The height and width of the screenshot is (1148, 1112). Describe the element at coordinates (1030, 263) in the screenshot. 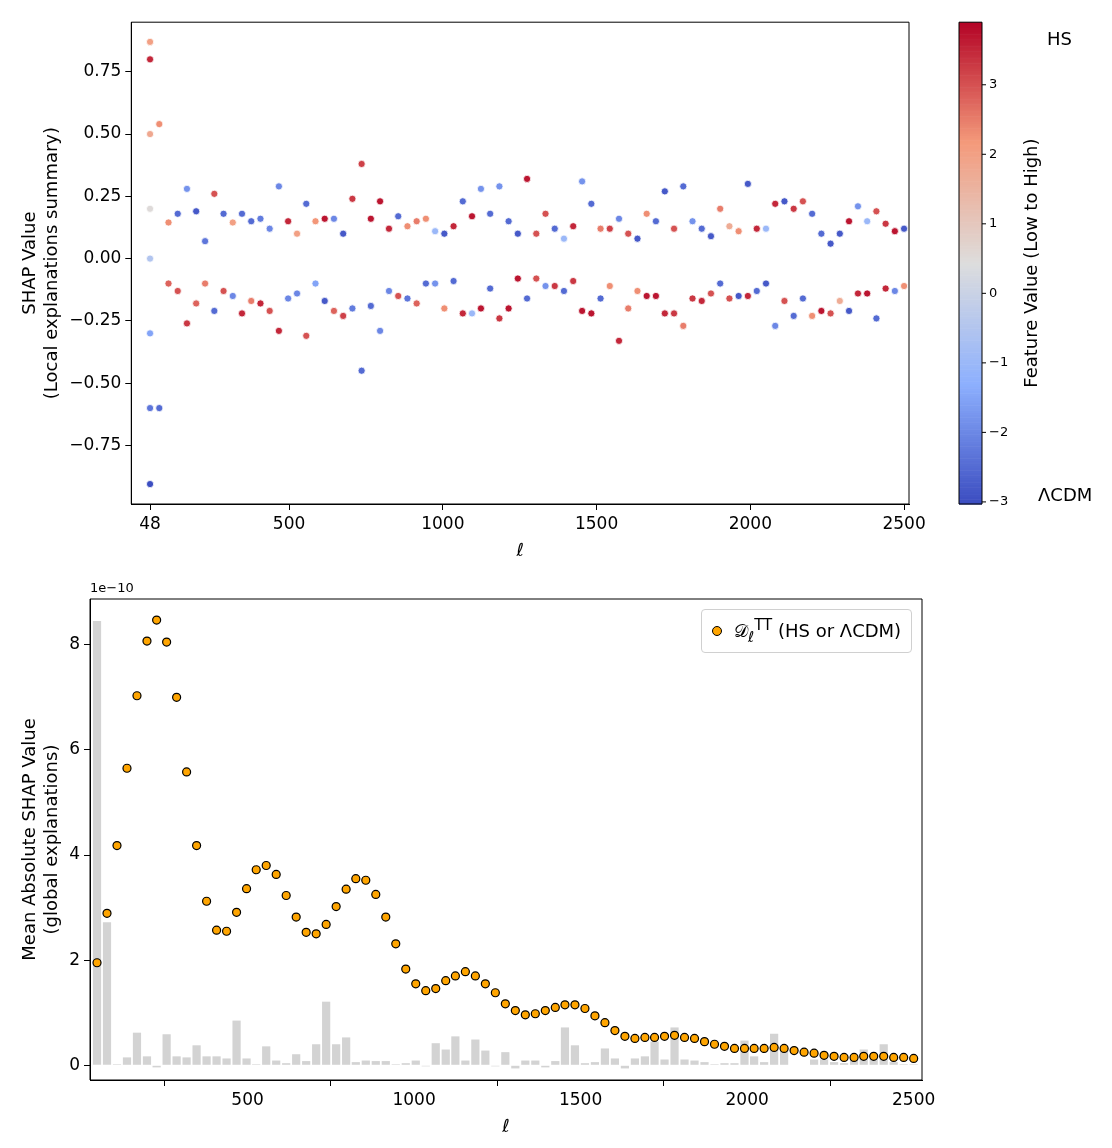

I see `color-bar-title: Feature Value (Low to High)` at that location.